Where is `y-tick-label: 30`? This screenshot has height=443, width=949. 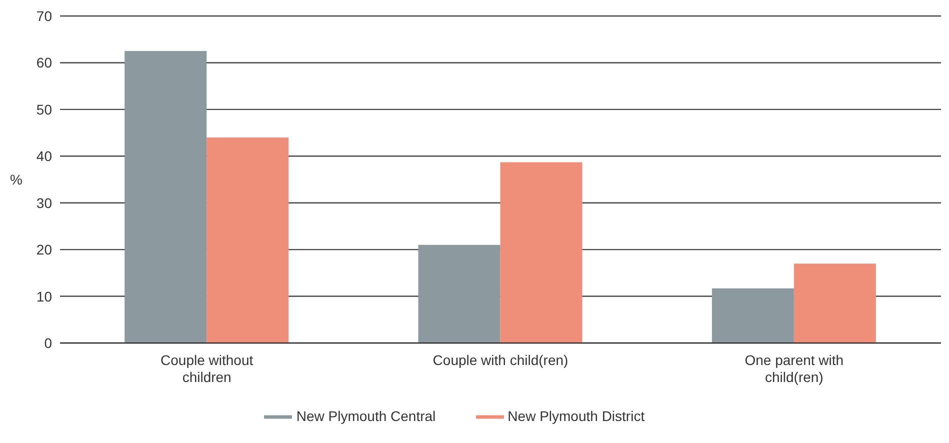
y-tick-label: 30 is located at coordinates (44, 202).